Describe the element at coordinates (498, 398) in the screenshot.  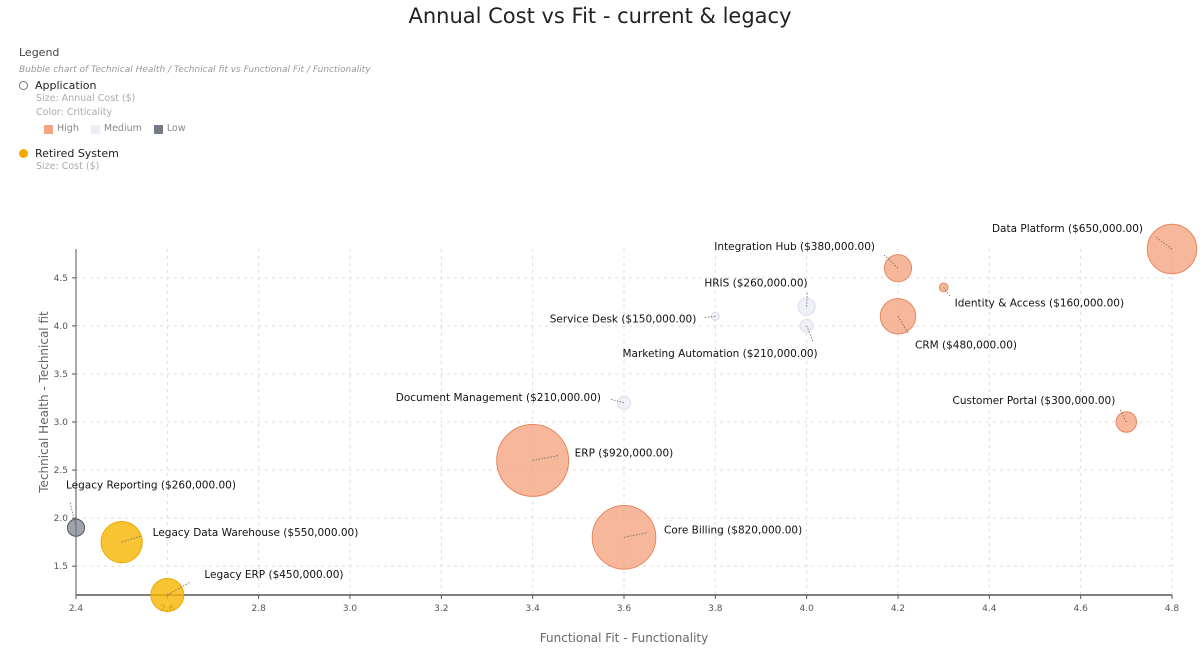
I see `data-label: Document Management ($210,000.00)` at that location.